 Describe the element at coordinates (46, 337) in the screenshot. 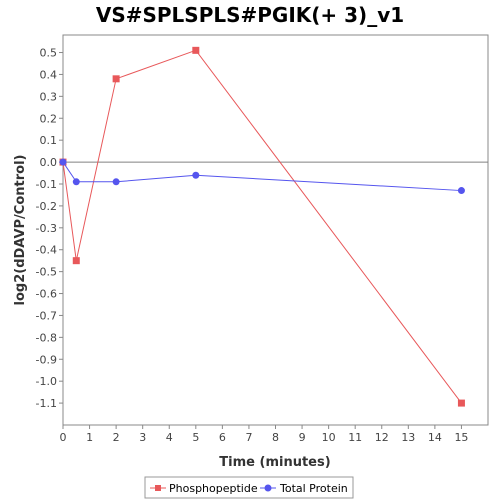

I see `y-tick-label: -0.8` at that location.